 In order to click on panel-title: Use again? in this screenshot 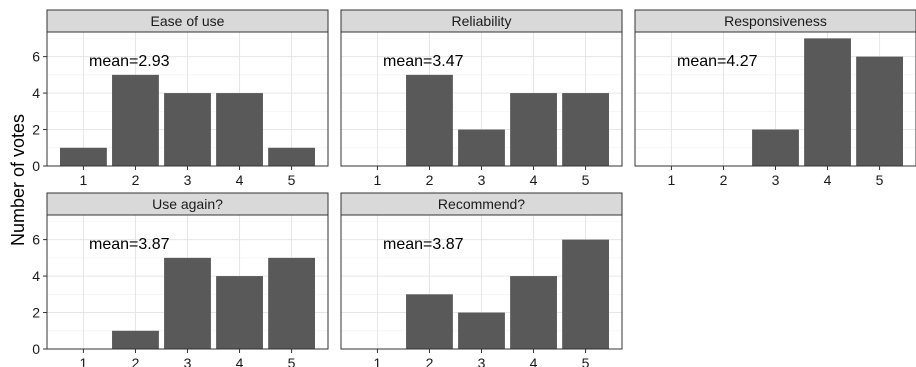, I will do `click(187, 204)`.